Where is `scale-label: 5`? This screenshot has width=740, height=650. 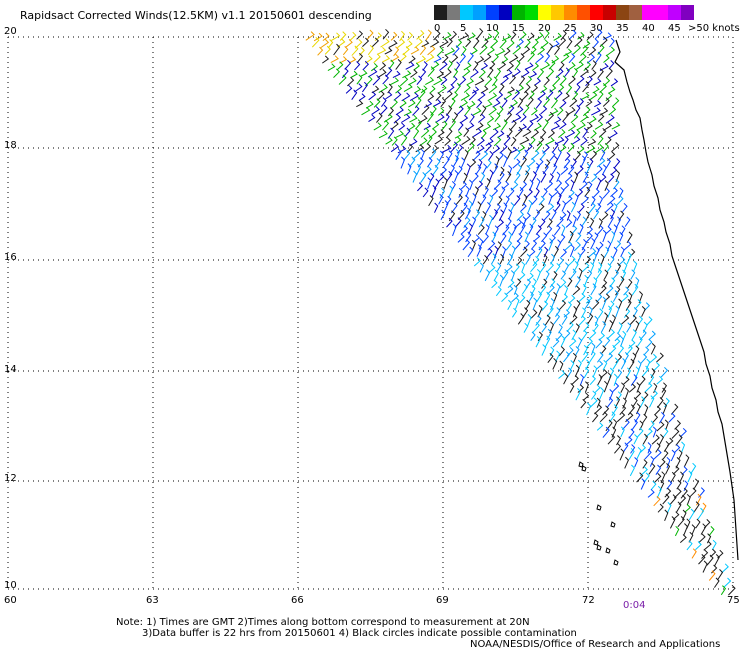
scale-label: 5 is located at coordinates (463, 28).